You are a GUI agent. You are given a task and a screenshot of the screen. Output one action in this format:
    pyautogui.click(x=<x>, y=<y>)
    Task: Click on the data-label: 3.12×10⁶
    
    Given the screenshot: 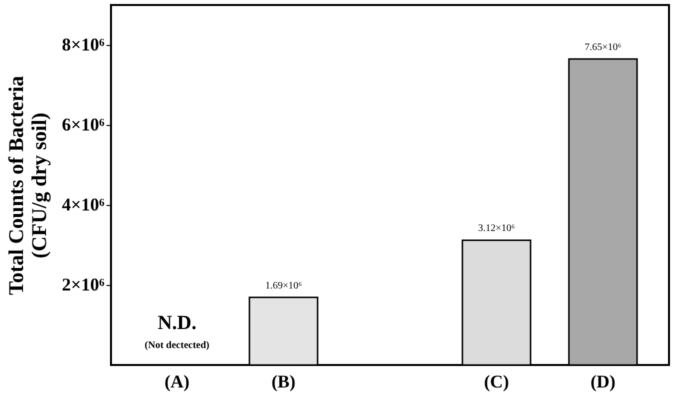 What is the action you would take?
    pyautogui.click(x=497, y=228)
    